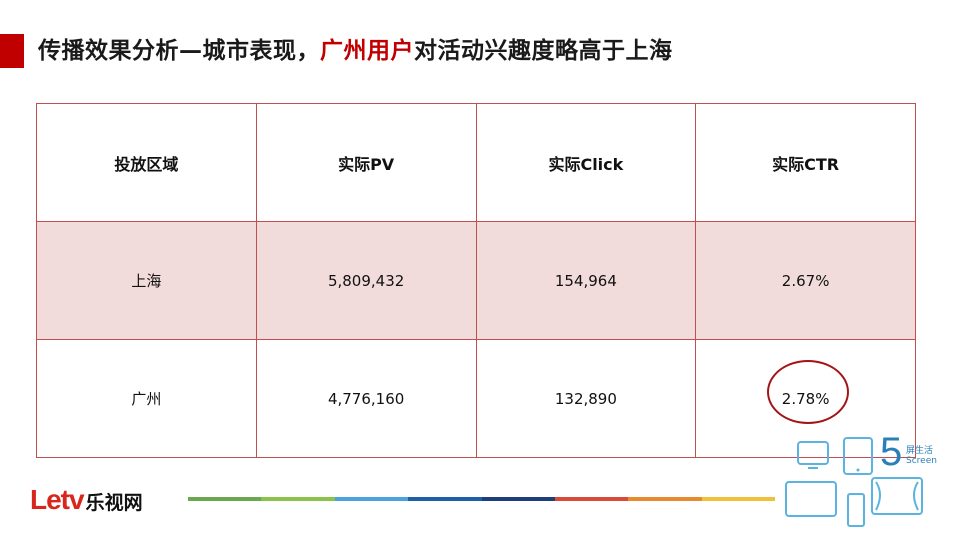 This screenshot has width=960, height=540. Describe the element at coordinates (146, 280) in the screenshot. I see `cell-region: 上海` at that location.